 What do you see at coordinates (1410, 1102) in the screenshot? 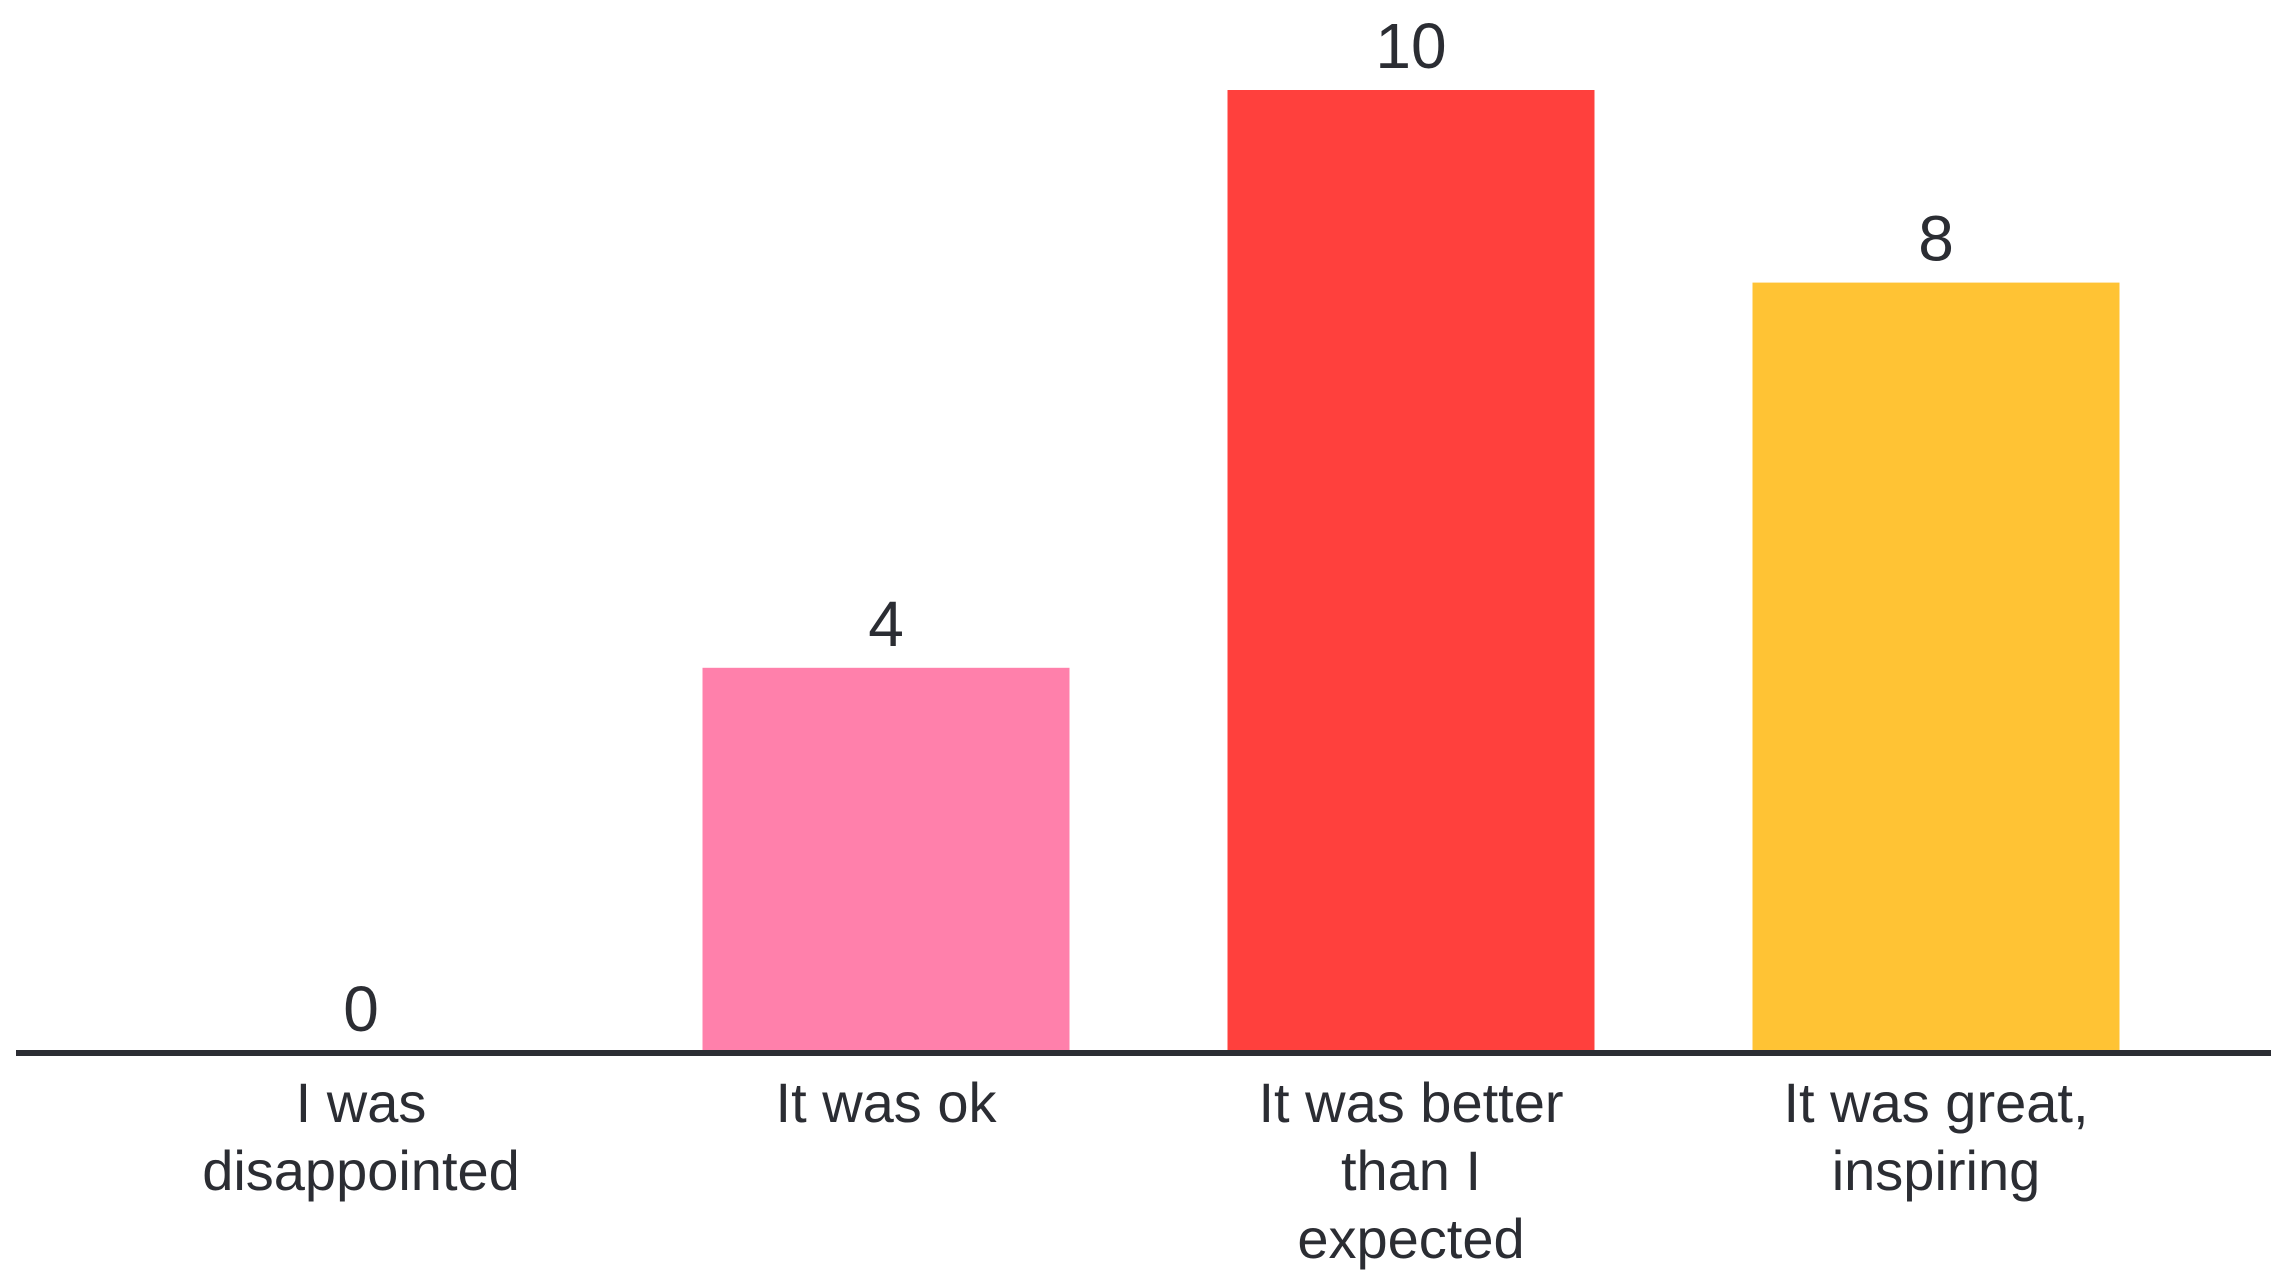
I see `category-label-line: It was better` at bounding box center [1410, 1102].